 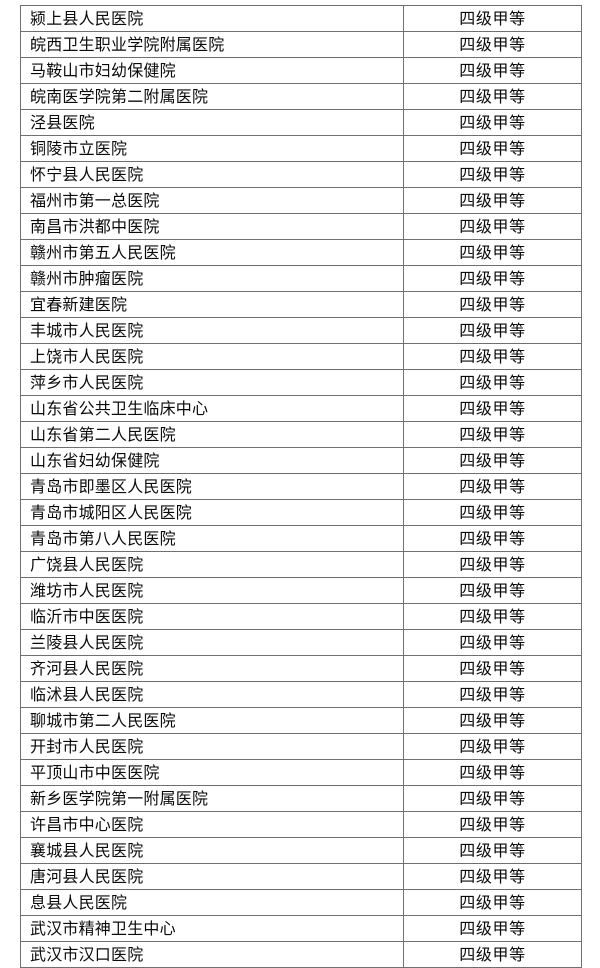 What do you see at coordinates (212, 330) in the screenshot?
I see `hospital-name-cell: 丰城市人民医院` at bounding box center [212, 330].